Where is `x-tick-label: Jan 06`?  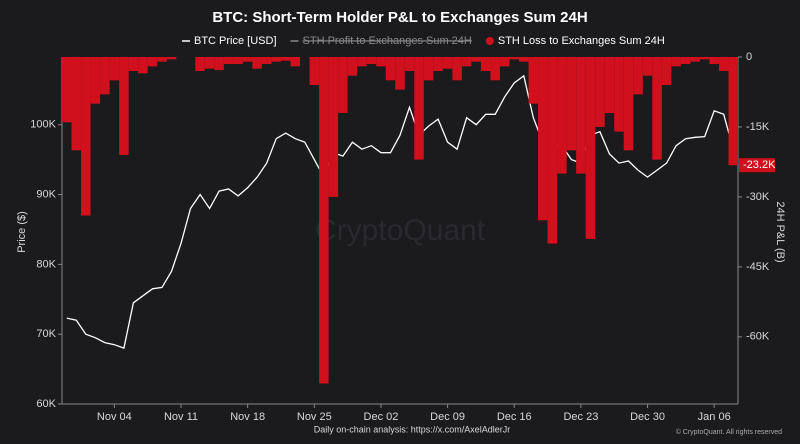
x-tick-label: Jan 06 is located at coordinates (714, 417).